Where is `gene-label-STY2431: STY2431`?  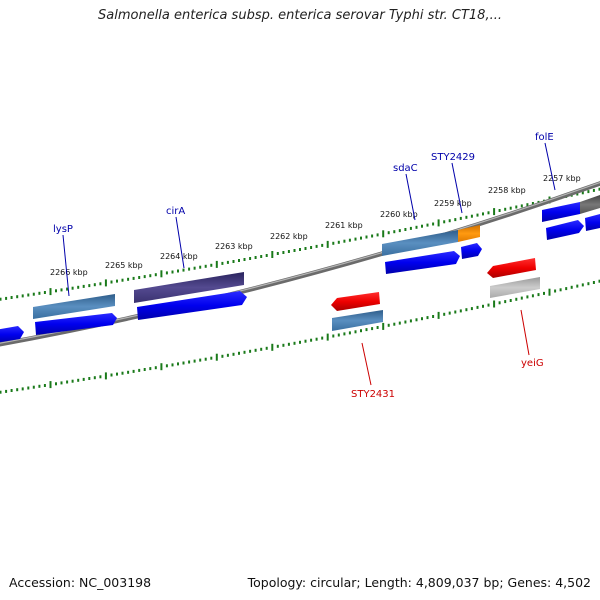 gene-label-STY2431: STY2431 is located at coordinates (373, 394).